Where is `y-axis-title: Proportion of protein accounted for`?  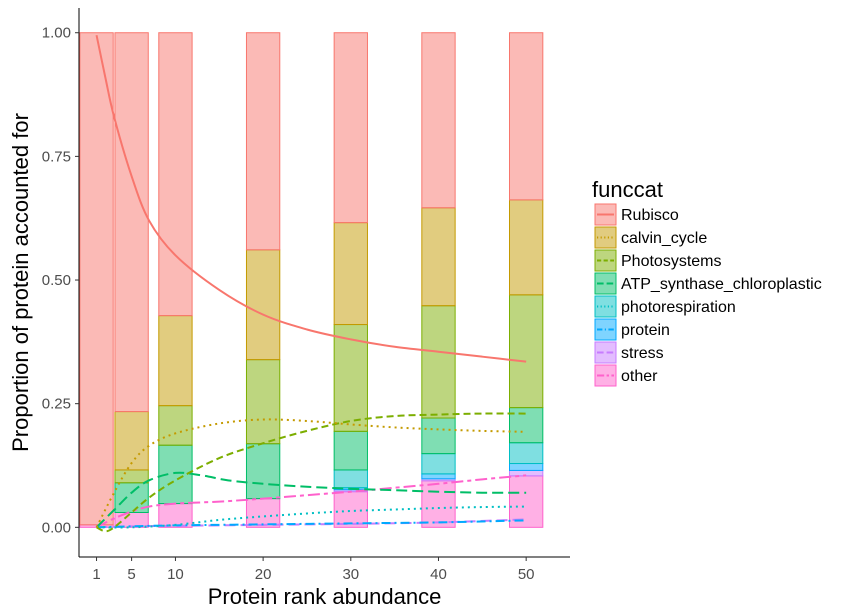 y-axis-title: Proportion of protein accounted for is located at coordinates (20, 282).